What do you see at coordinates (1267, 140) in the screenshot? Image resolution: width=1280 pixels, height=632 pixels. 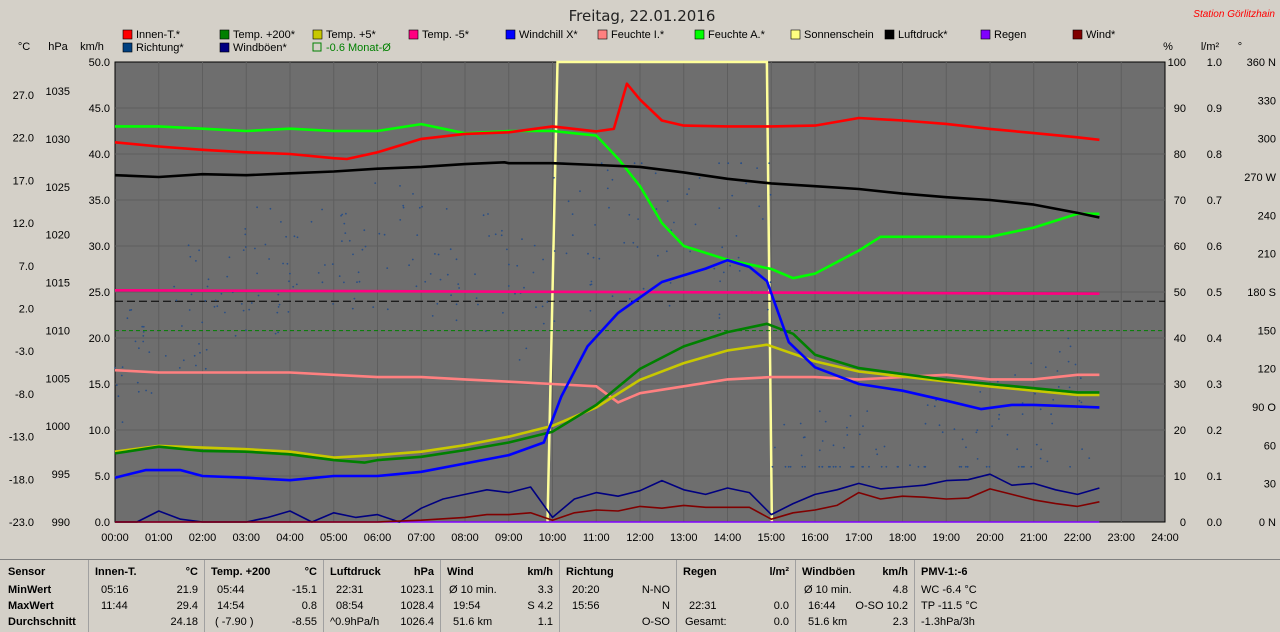 I see `direction-tick-label: 300` at bounding box center [1267, 140].